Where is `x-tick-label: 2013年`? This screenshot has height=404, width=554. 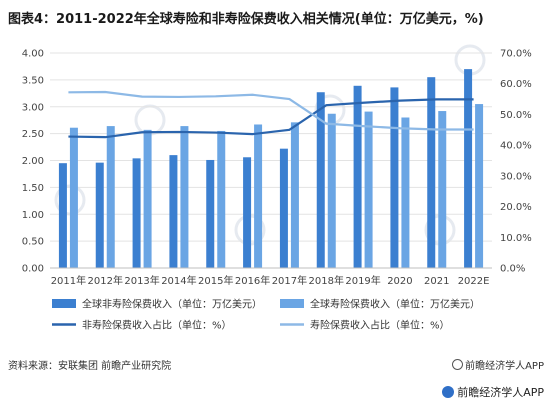 x-tick-label: 2013年 is located at coordinates (141, 280).